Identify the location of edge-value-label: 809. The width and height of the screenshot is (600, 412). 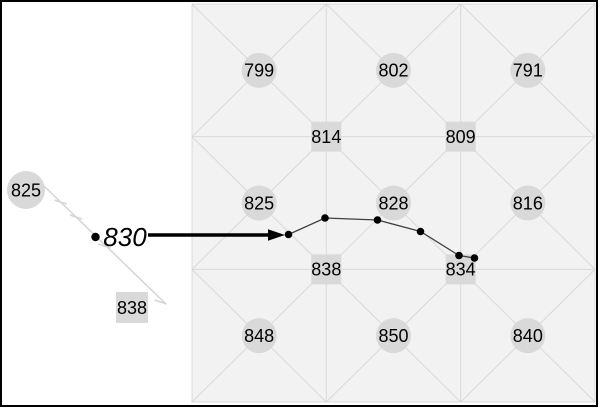
(461, 137).